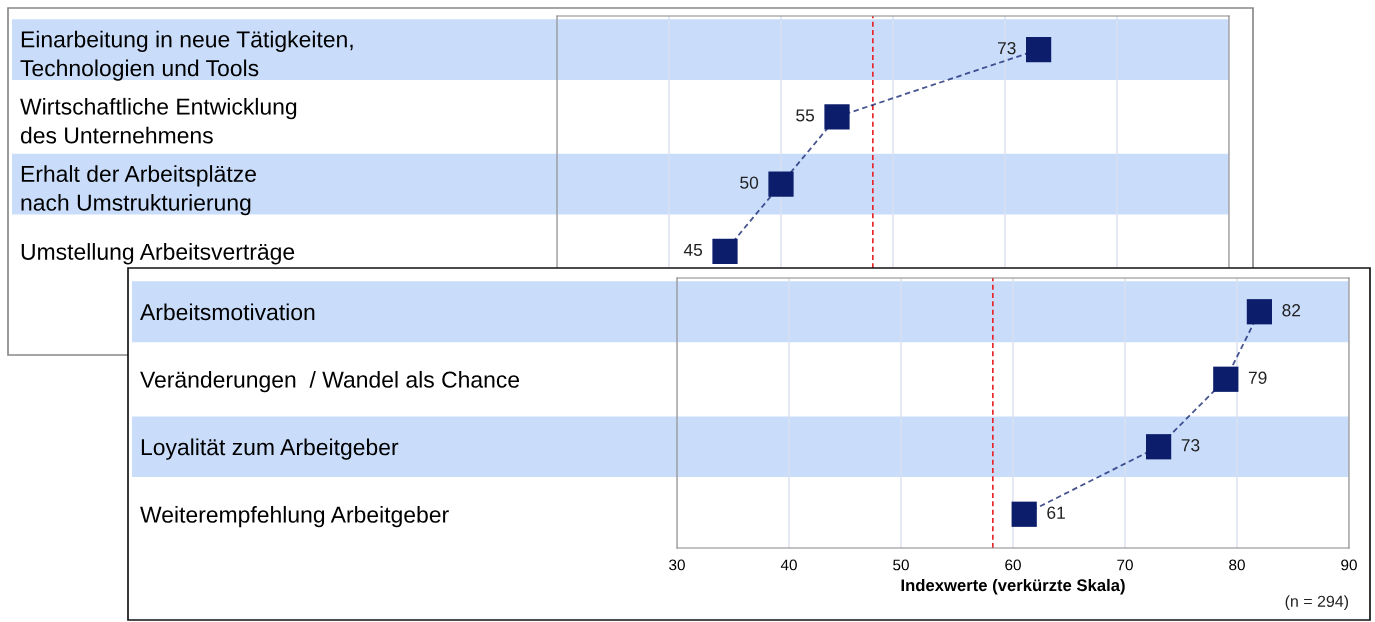 The height and width of the screenshot is (622, 1375). Describe the element at coordinates (677, 565) in the screenshot. I see `x-tick-label: 30` at that location.